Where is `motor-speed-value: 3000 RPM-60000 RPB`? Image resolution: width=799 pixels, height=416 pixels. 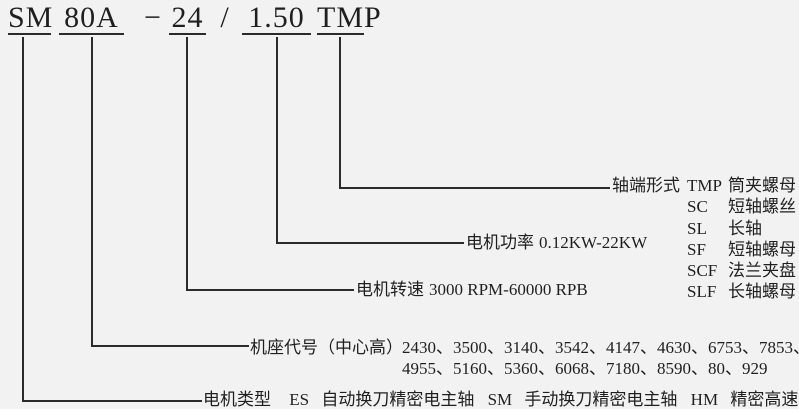
motor-speed-value: 3000 RPM-60000 RPB is located at coordinates (508, 289).